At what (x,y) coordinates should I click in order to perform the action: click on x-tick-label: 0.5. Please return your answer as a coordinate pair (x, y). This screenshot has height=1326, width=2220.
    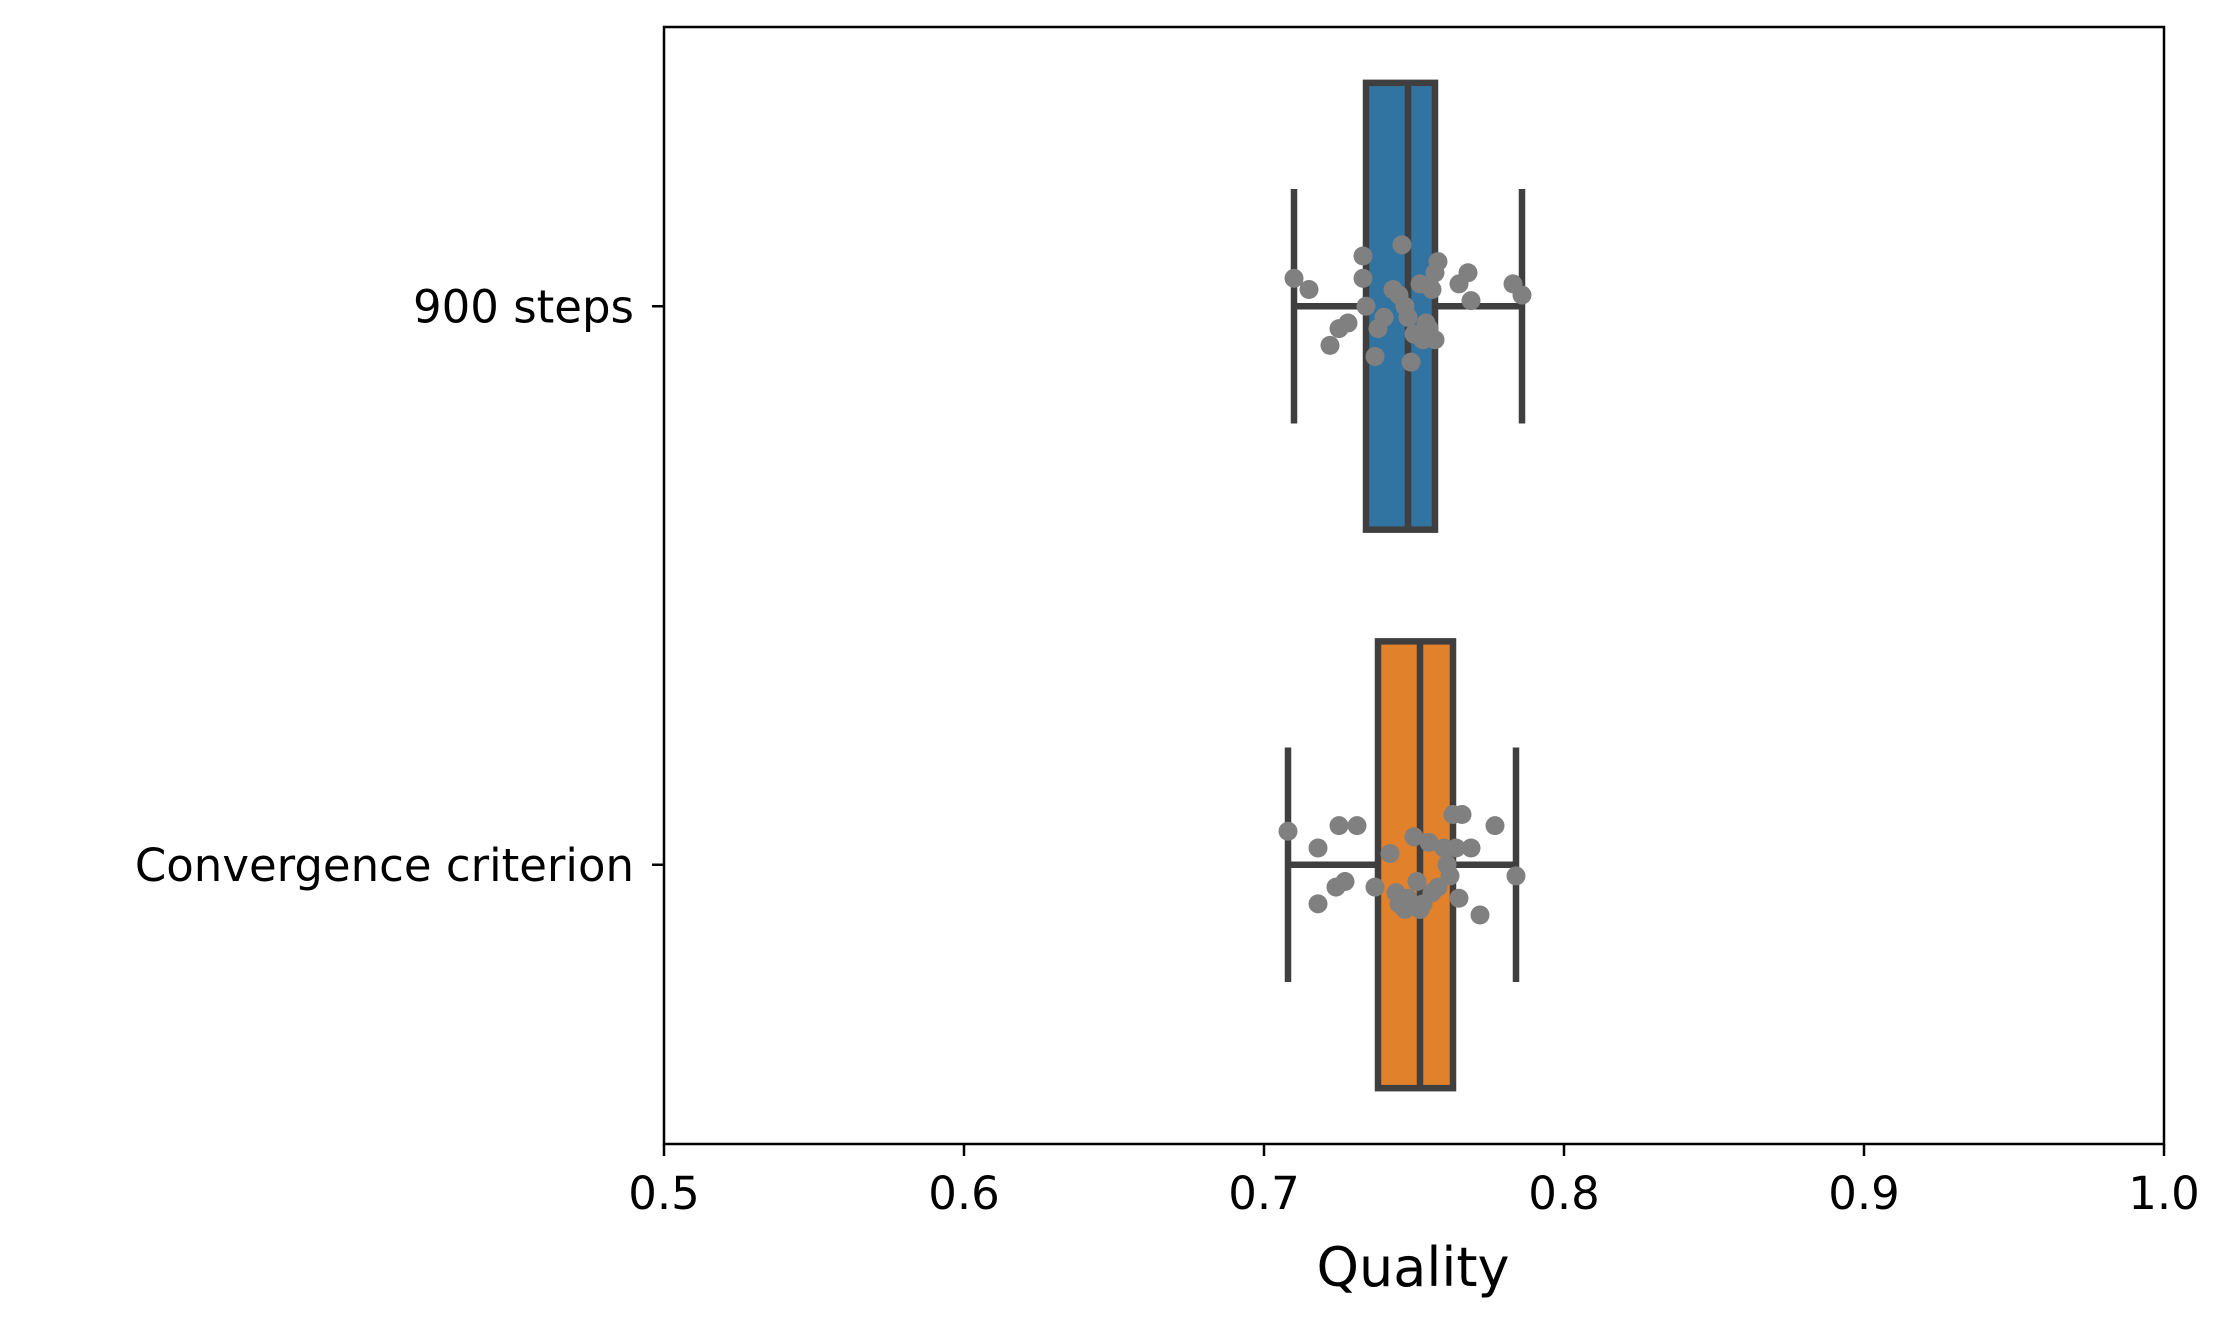
    Looking at the image, I should click on (664, 1193).